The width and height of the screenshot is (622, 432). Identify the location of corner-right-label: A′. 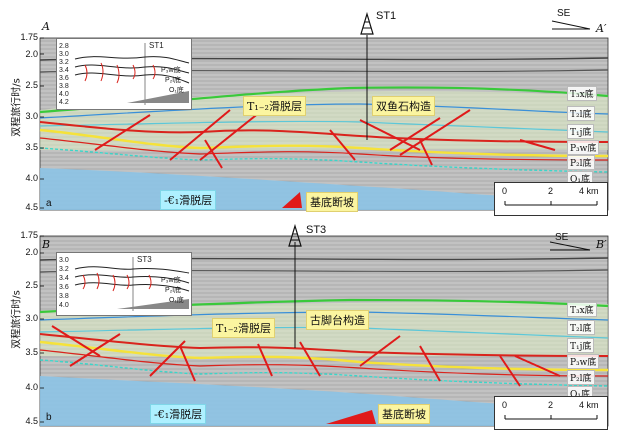
(601, 28).